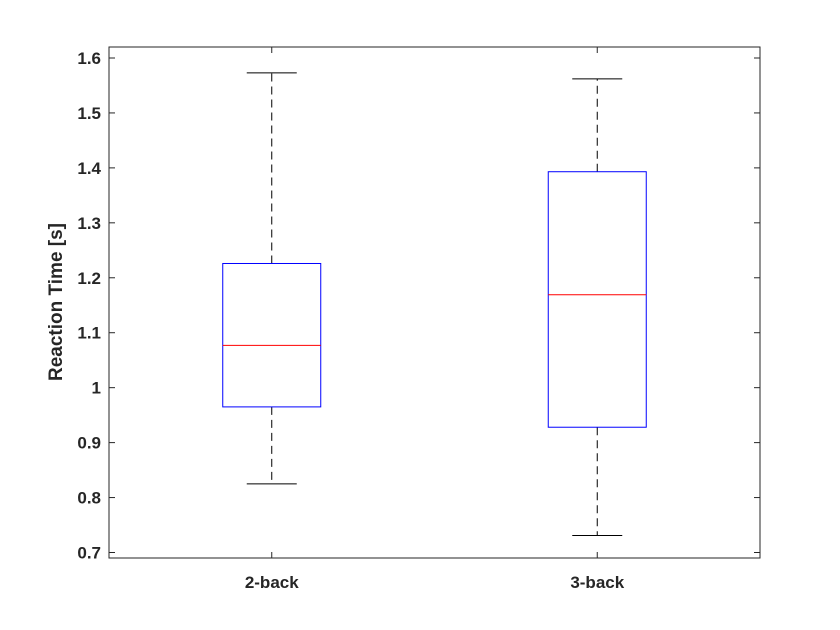  I want to click on y-tick-label: 0.7, so click(89, 553).